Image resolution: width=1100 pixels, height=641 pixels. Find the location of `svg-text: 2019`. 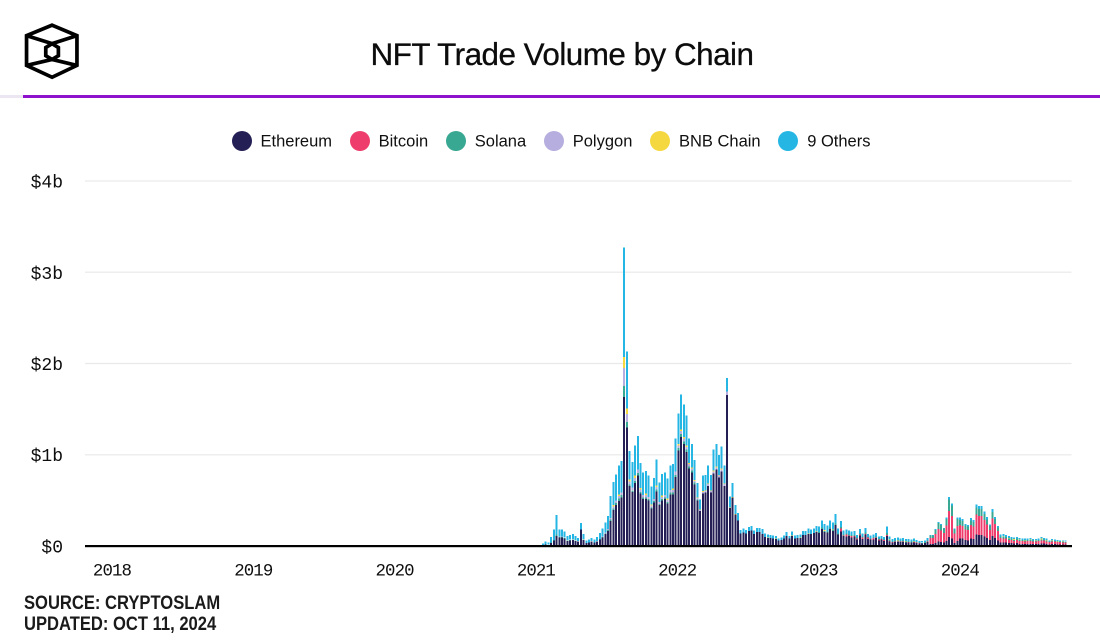

svg-text: 2019 is located at coordinates (253, 572).